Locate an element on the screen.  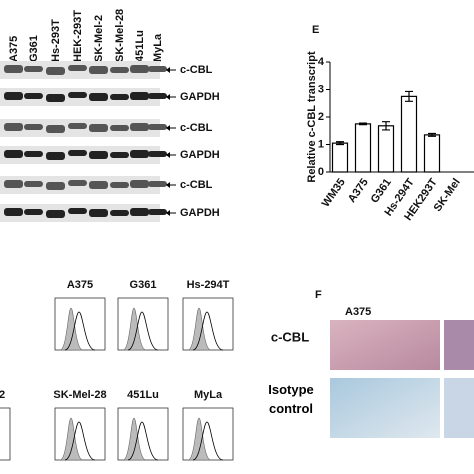
x-tick-label: A375 is located at coordinates (358, 191).